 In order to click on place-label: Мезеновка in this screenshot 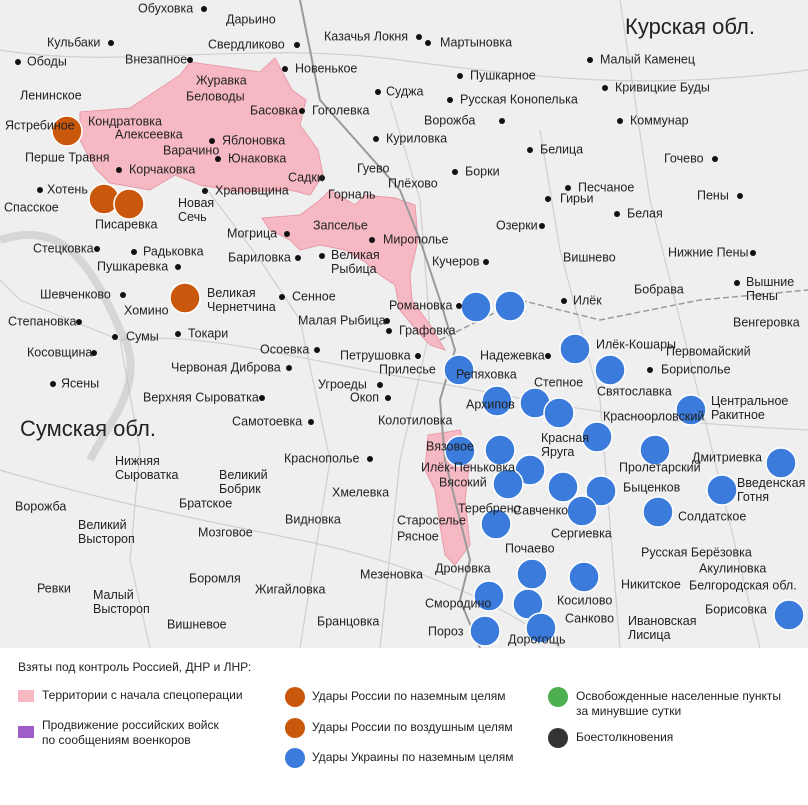, I will do `click(391, 574)`.